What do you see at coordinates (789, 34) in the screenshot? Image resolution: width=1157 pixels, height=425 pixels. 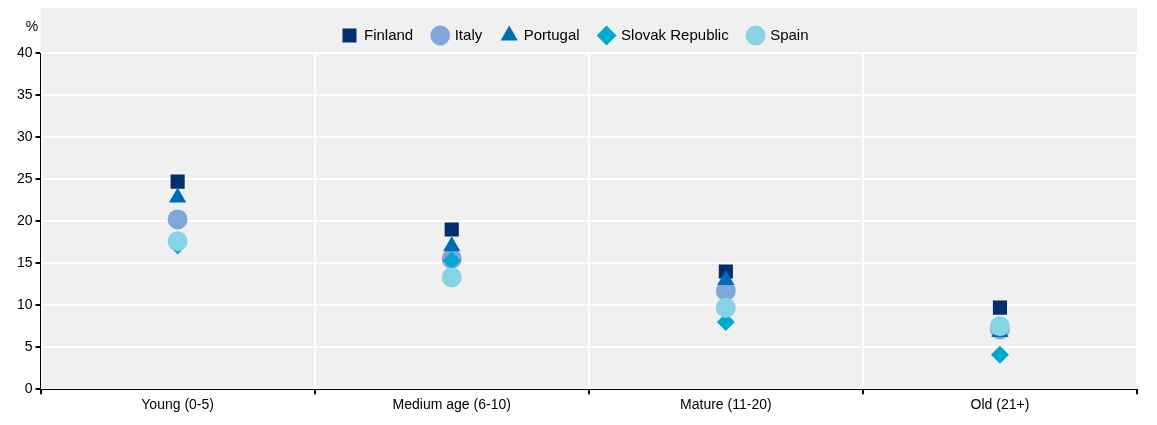 I see `legend-label: Spain` at bounding box center [789, 34].